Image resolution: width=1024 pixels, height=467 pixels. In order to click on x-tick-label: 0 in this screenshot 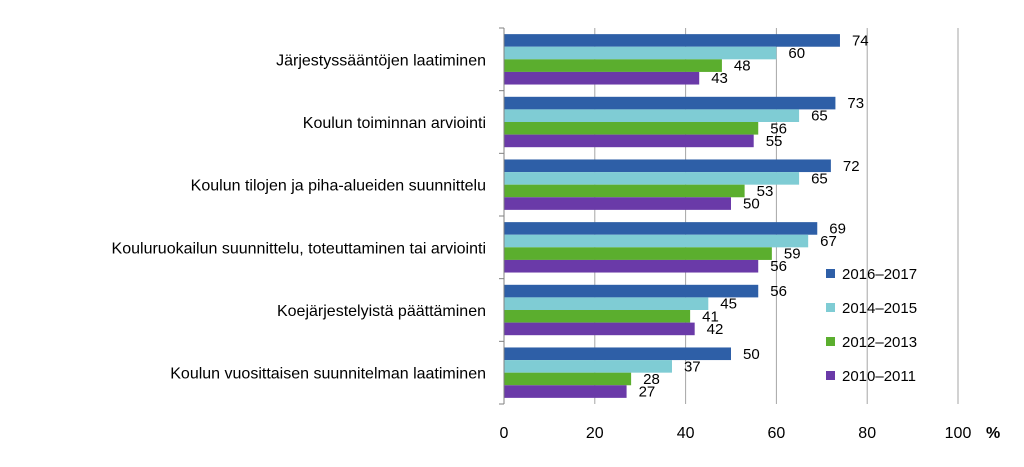, I will do `click(504, 433)`.